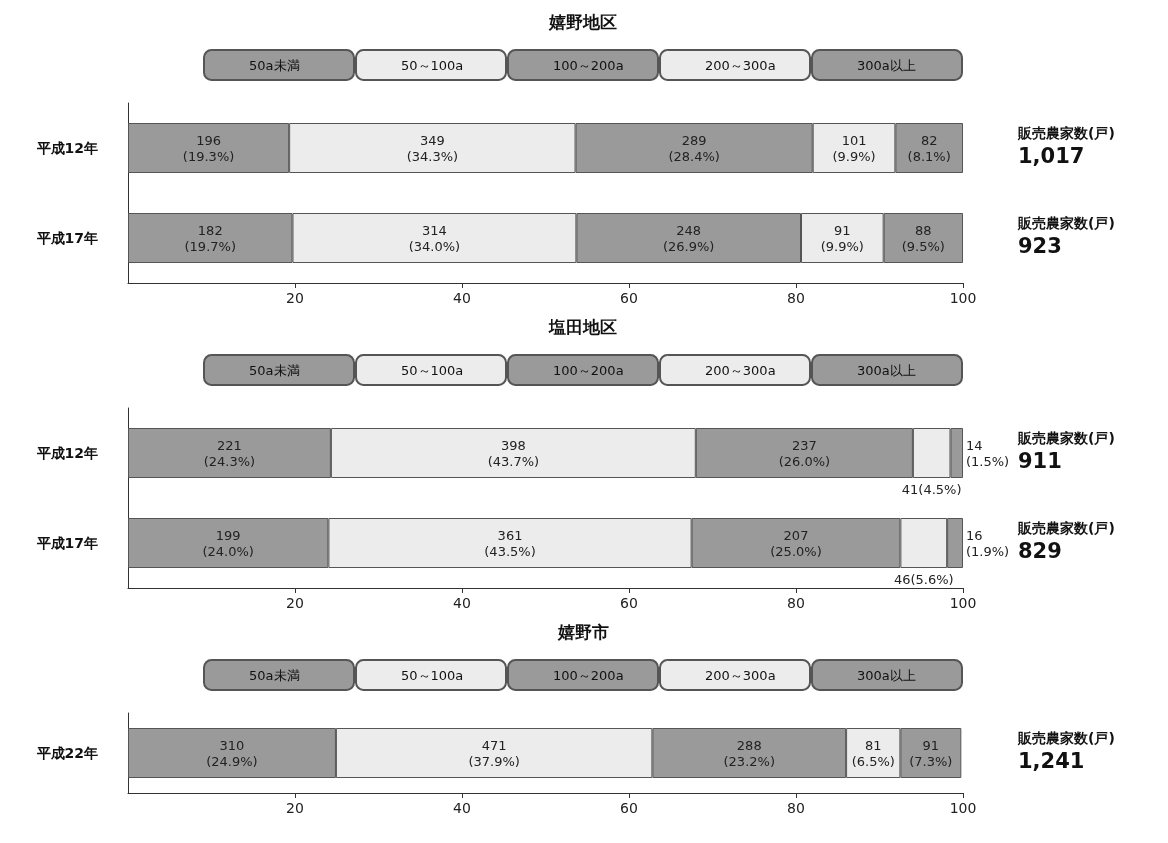 Image resolution: width=1168 pixels, height=843 pixels. I want to click on data-label: 81 (6.5%), so click(873, 753).